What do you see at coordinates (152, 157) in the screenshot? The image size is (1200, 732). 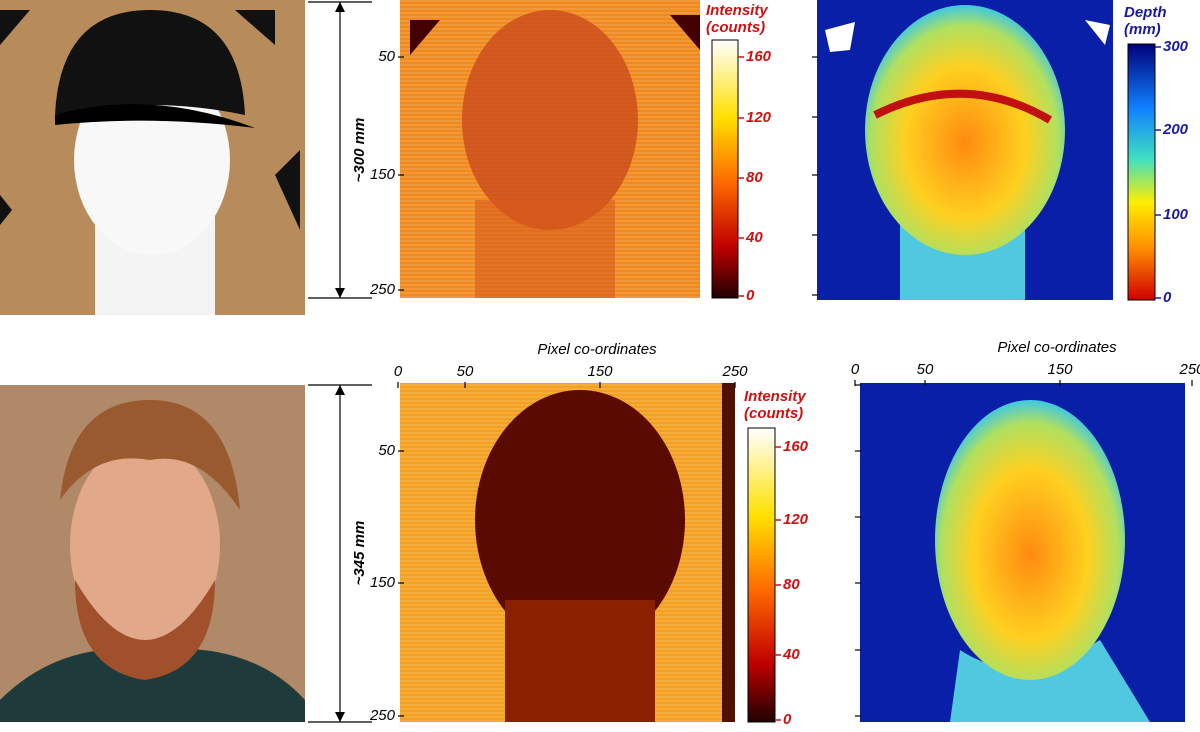 I see `photo-mannequin` at bounding box center [152, 157].